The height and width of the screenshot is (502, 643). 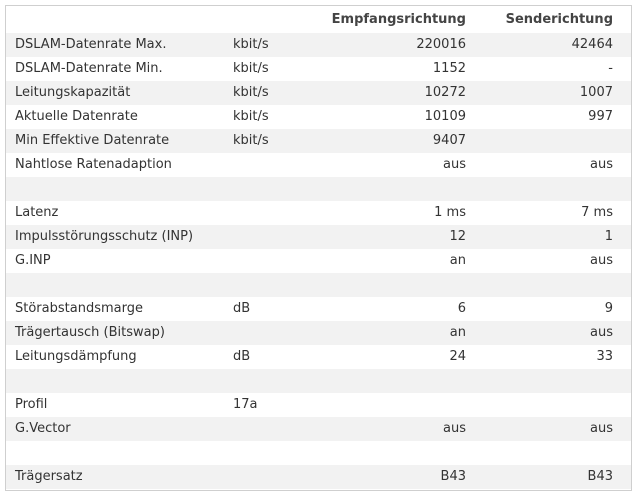 What do you see at coordinates (449, 68) in the screenshot?
I see `table-cell: 1152` at bounding box center [449, 68].